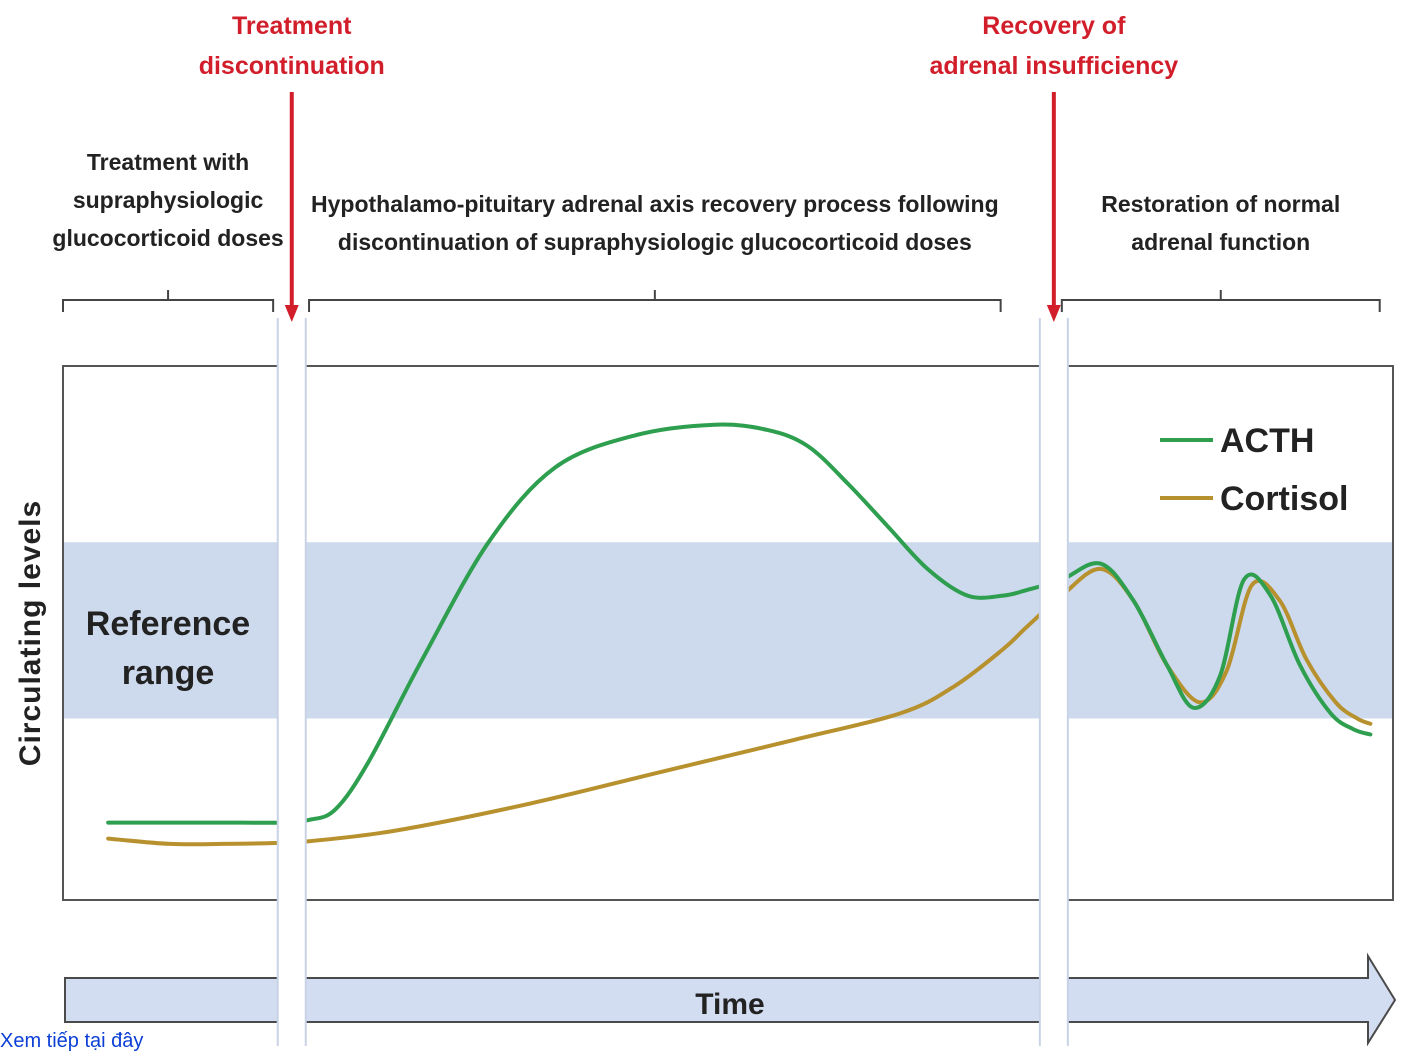  Describe the element at coordinates (1053, 66) in the screenshot. I see `event-label-2-line-2: adrenal insufficiency` at that location.